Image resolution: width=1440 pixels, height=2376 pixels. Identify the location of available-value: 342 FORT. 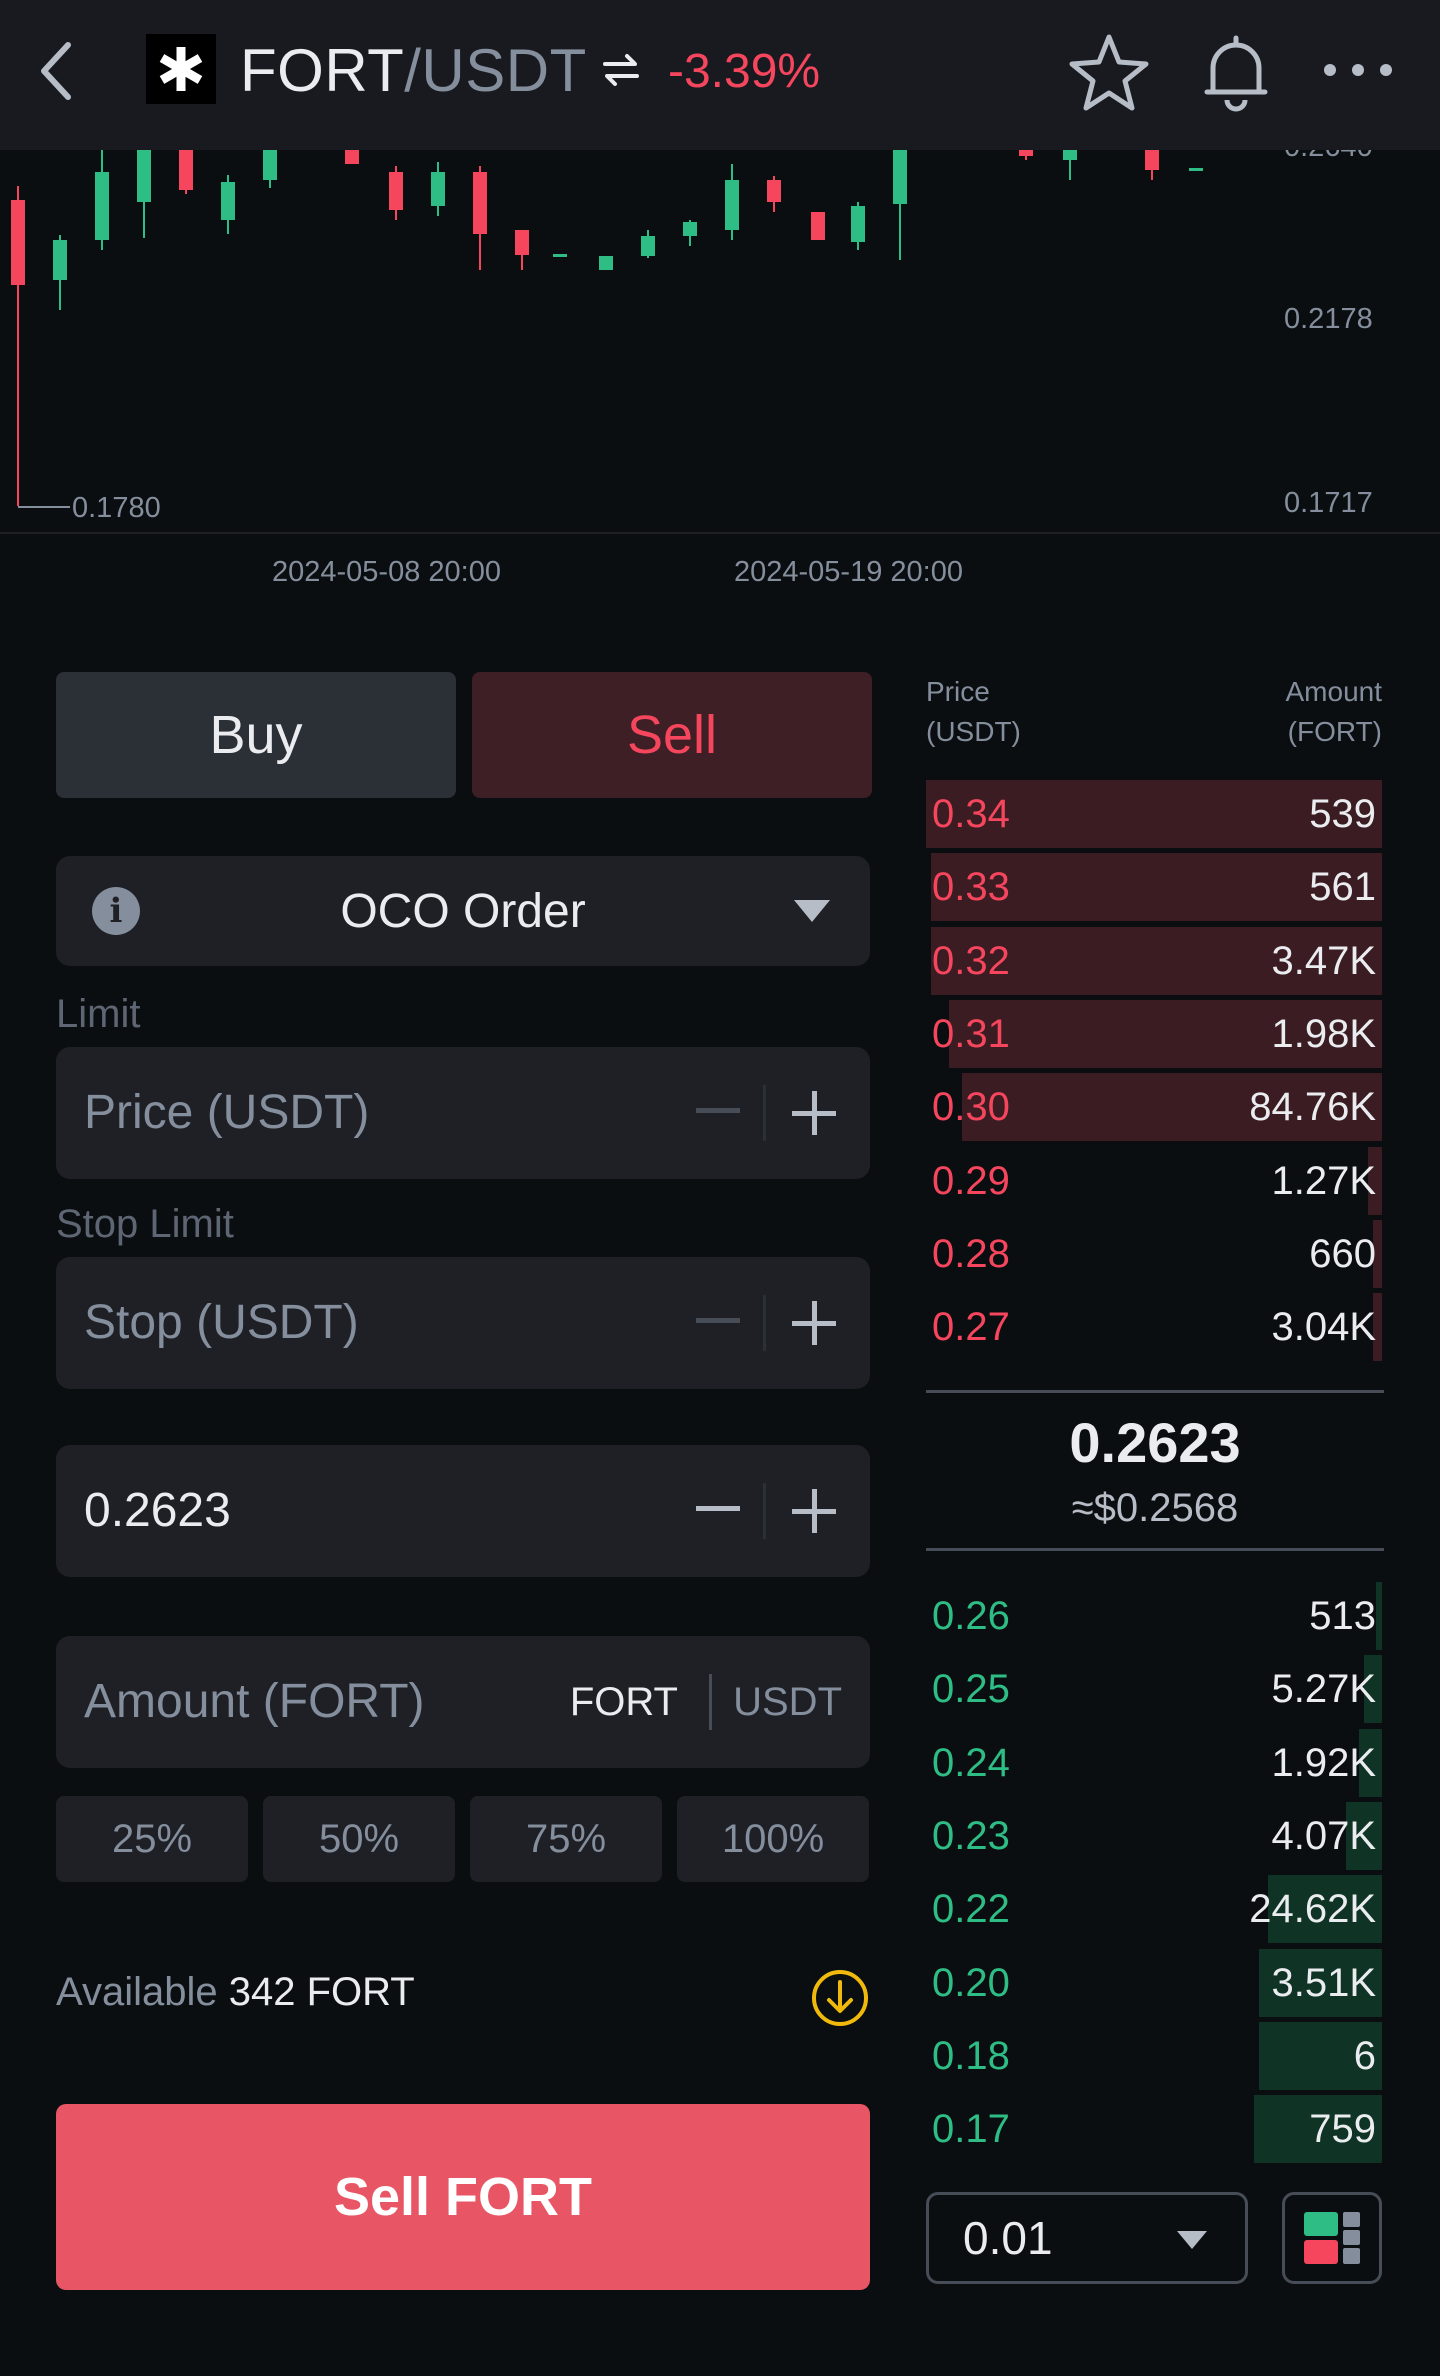
(321, 1992).